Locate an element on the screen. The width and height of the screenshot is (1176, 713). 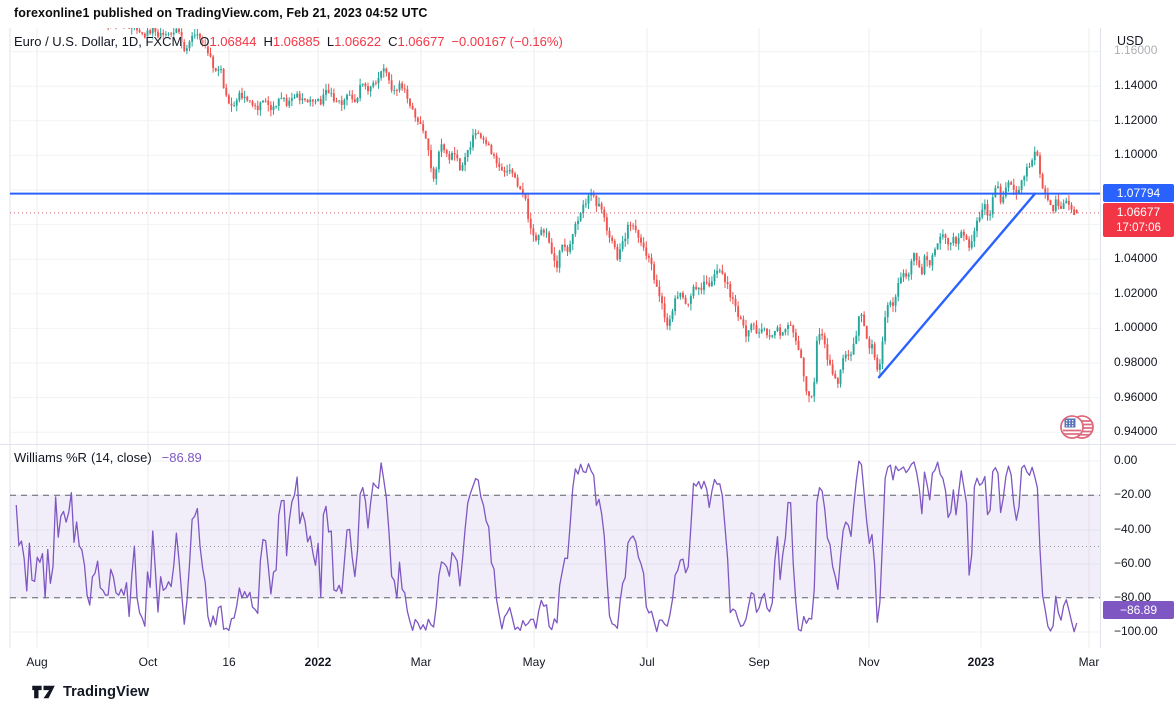
eurusd-pair-icon is located at coordinates (1078, 427).